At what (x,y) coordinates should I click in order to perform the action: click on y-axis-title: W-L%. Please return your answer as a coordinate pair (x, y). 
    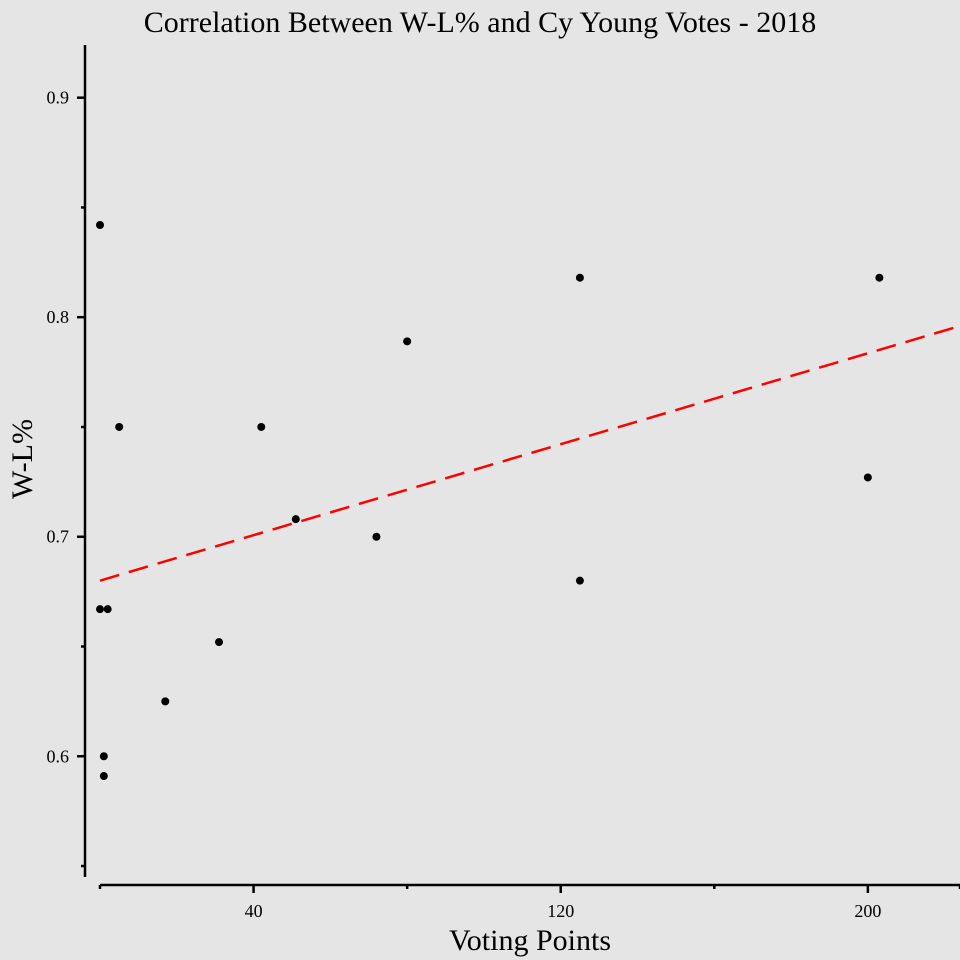
    Looking at the image, I should click on (22, 459).